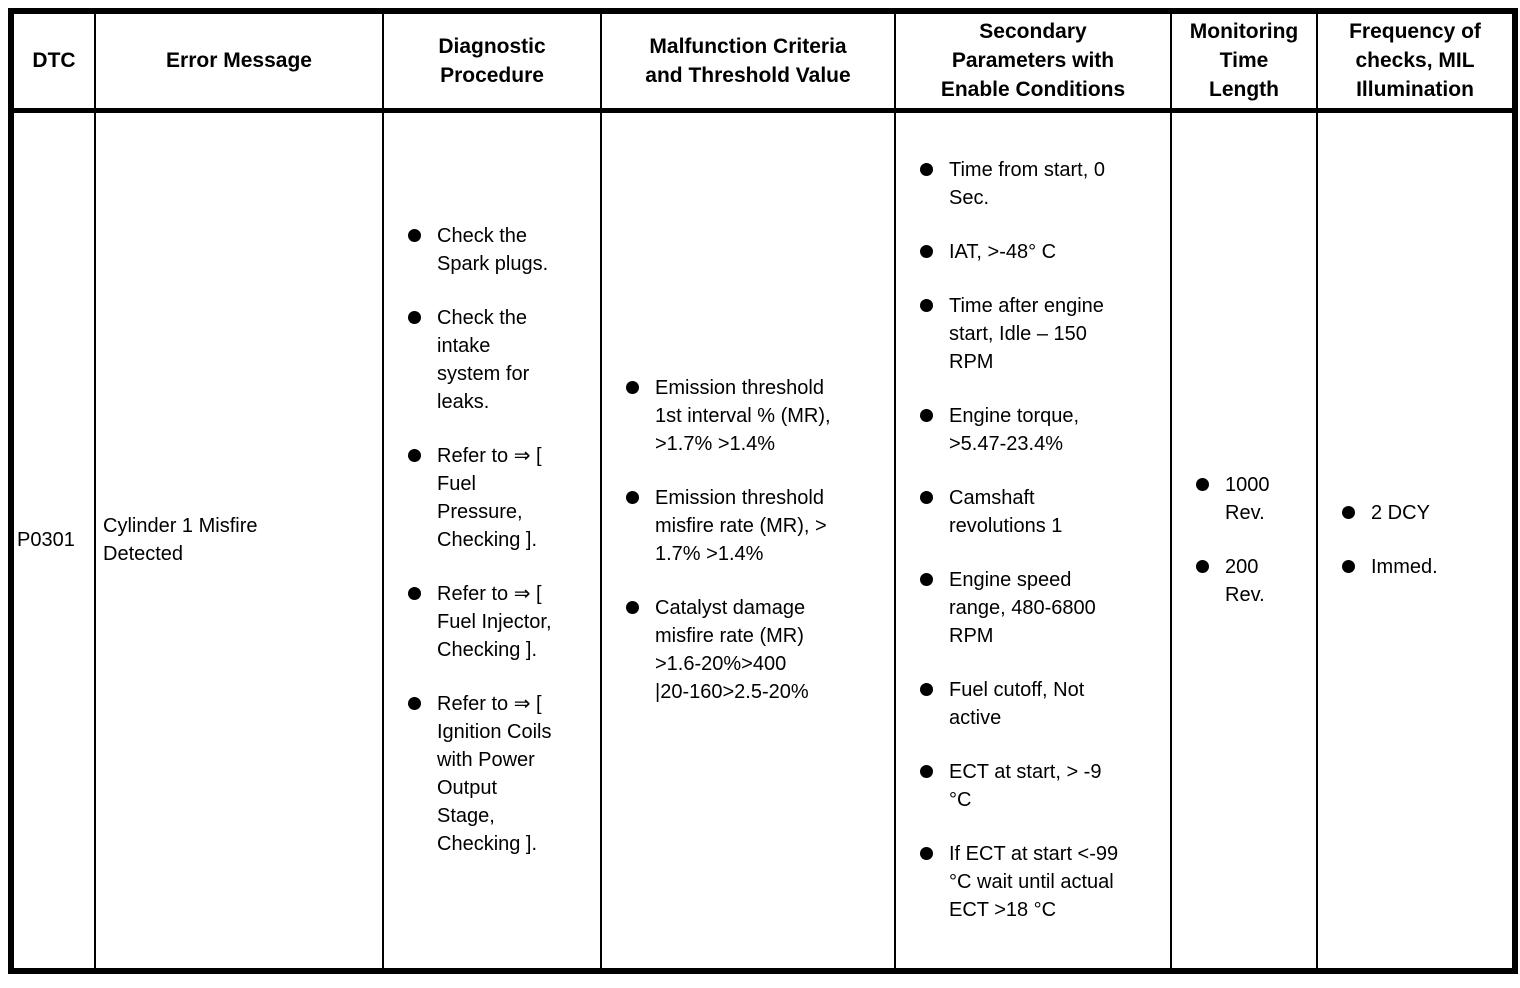  What do you see at coordinates (1027, 184) in the screenshot?
I see `list-item-text: Time from start, 0 Sec.` at bounding box center [1027, 184].